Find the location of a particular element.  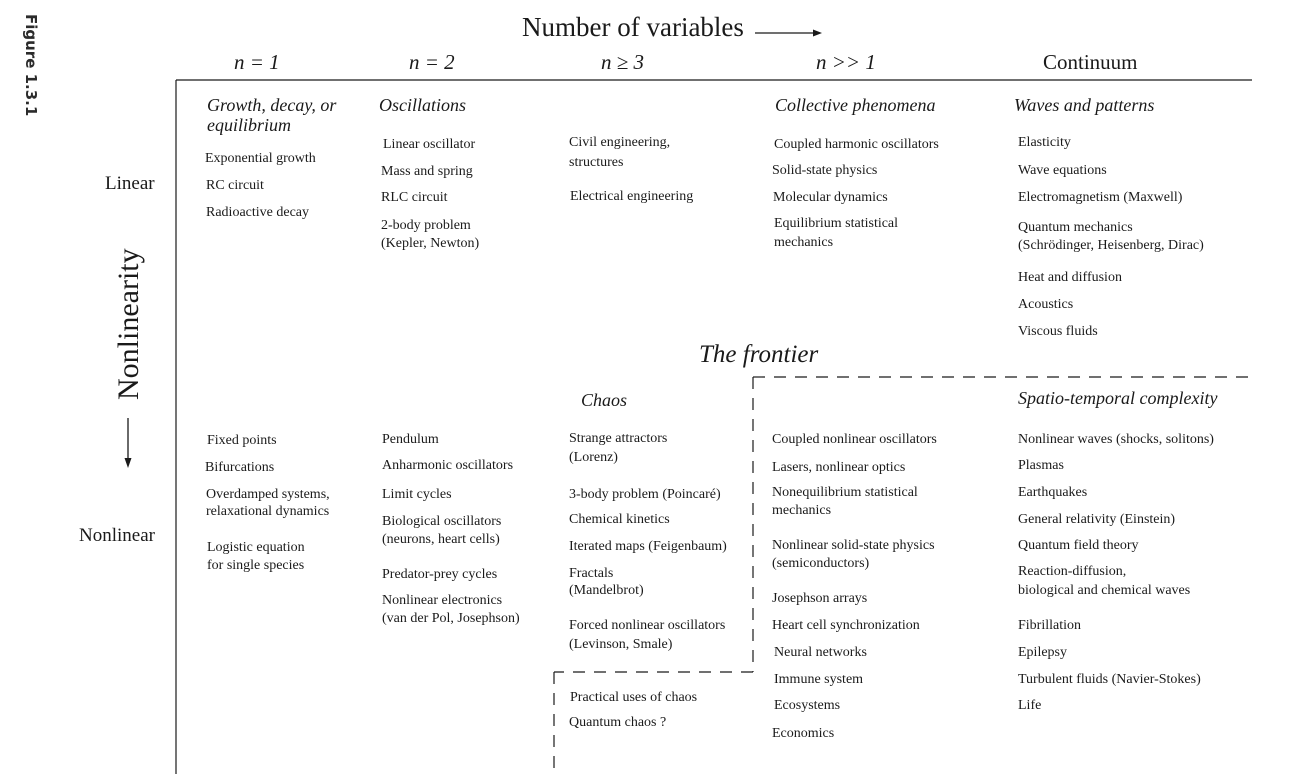

list-item: Elasticity is located at coordinates (1044, 142).